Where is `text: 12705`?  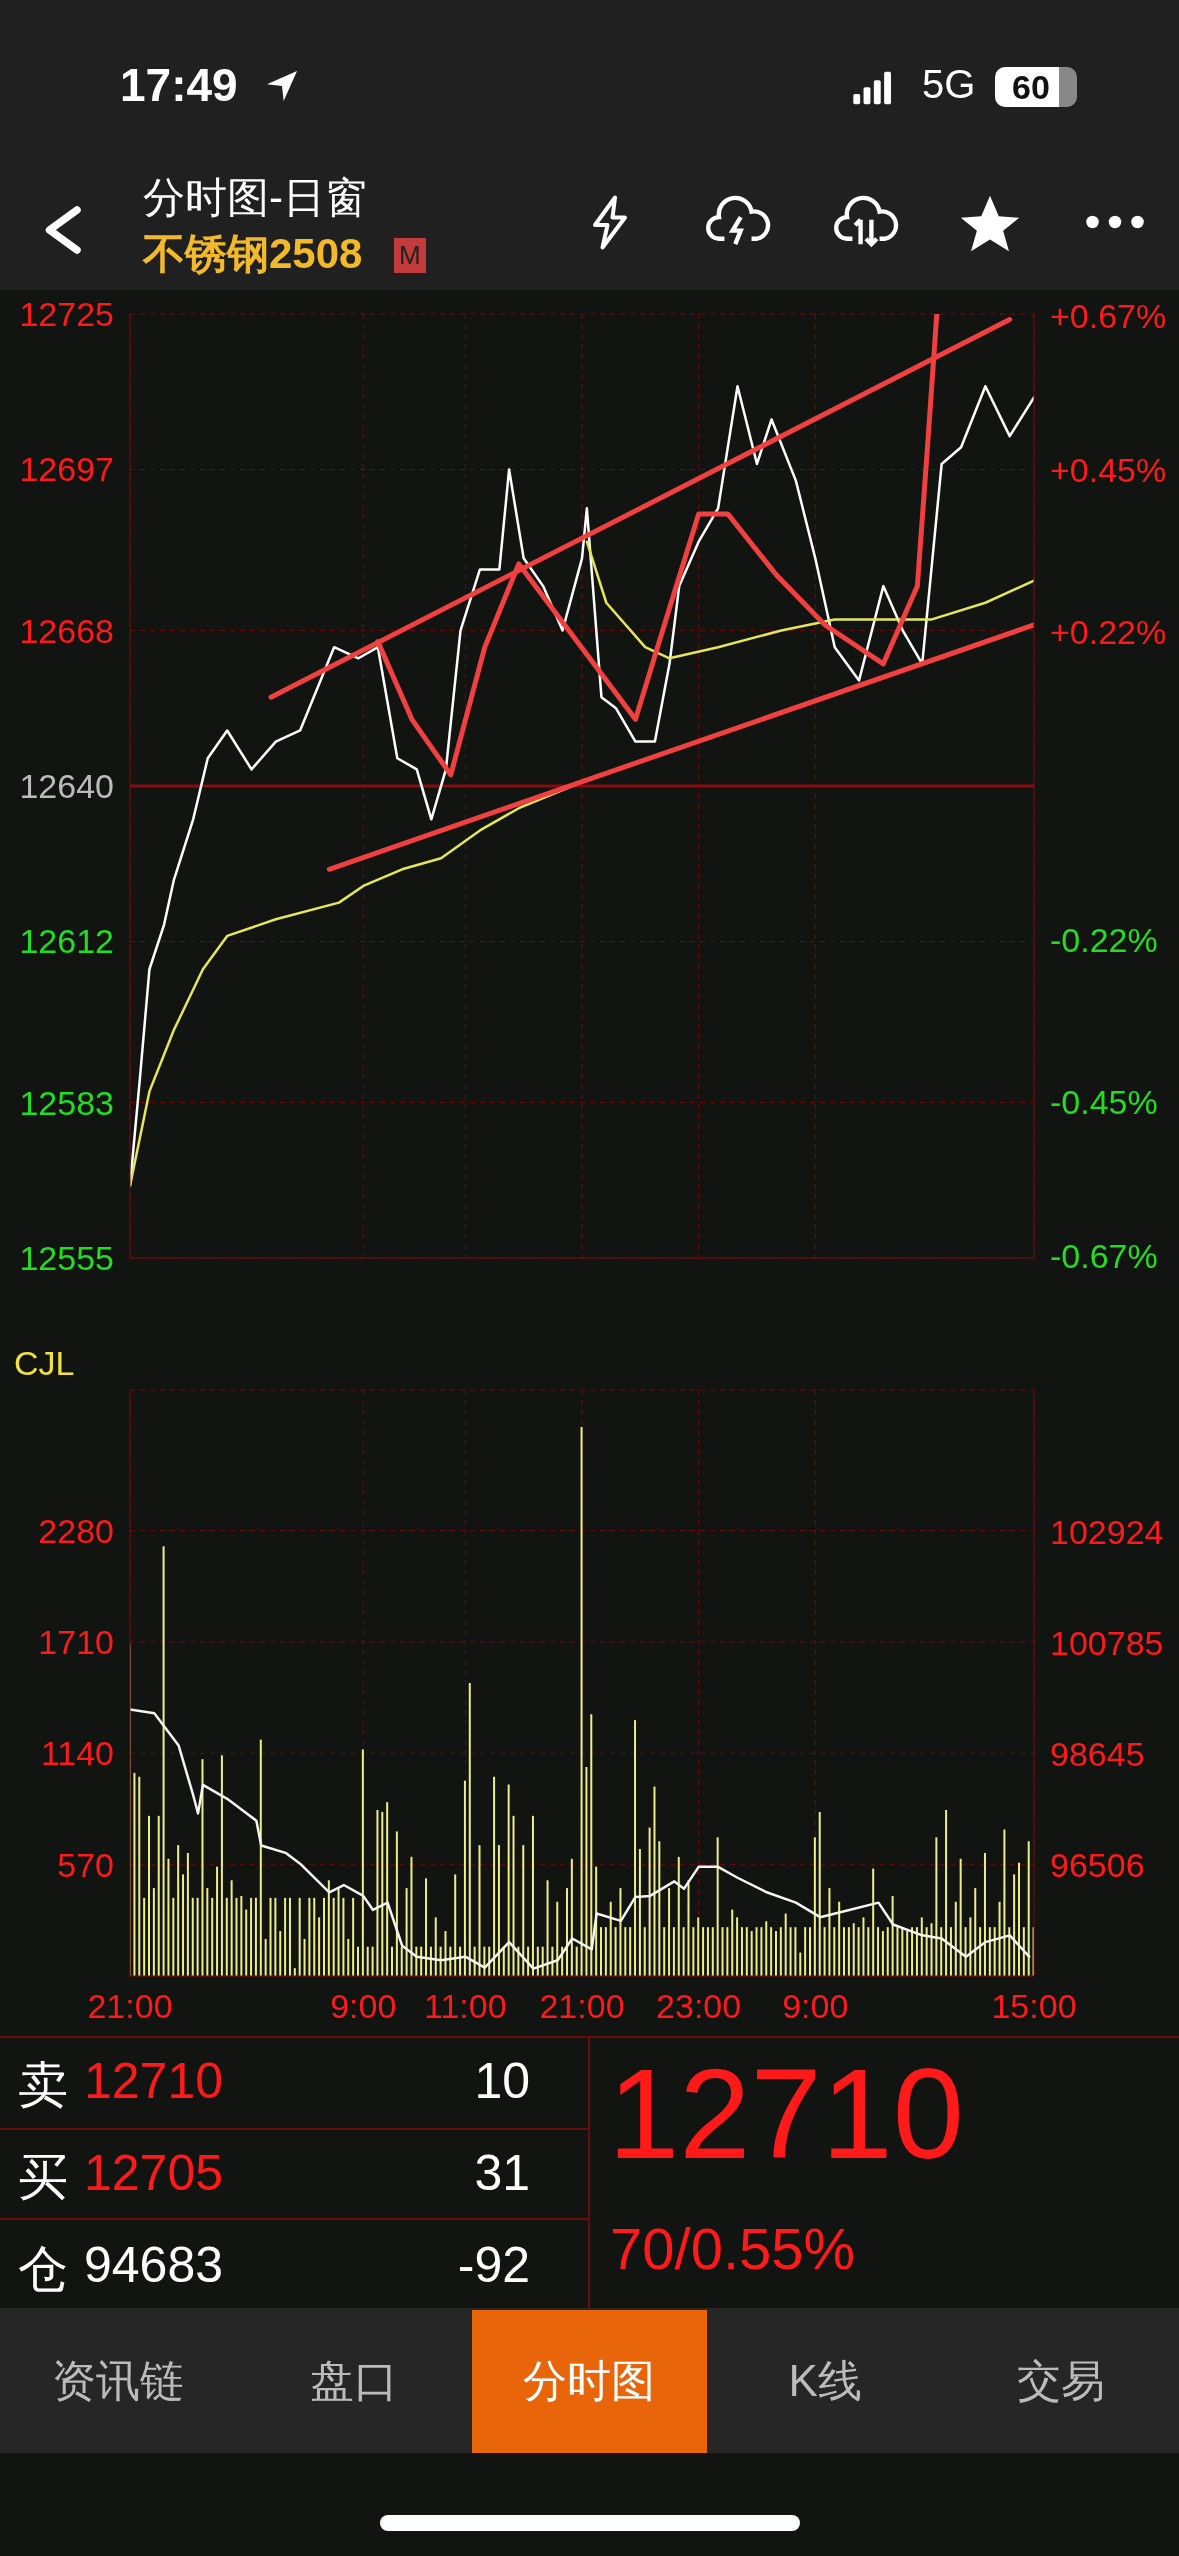 text: 12705 is located at coordinates (154, 2173).